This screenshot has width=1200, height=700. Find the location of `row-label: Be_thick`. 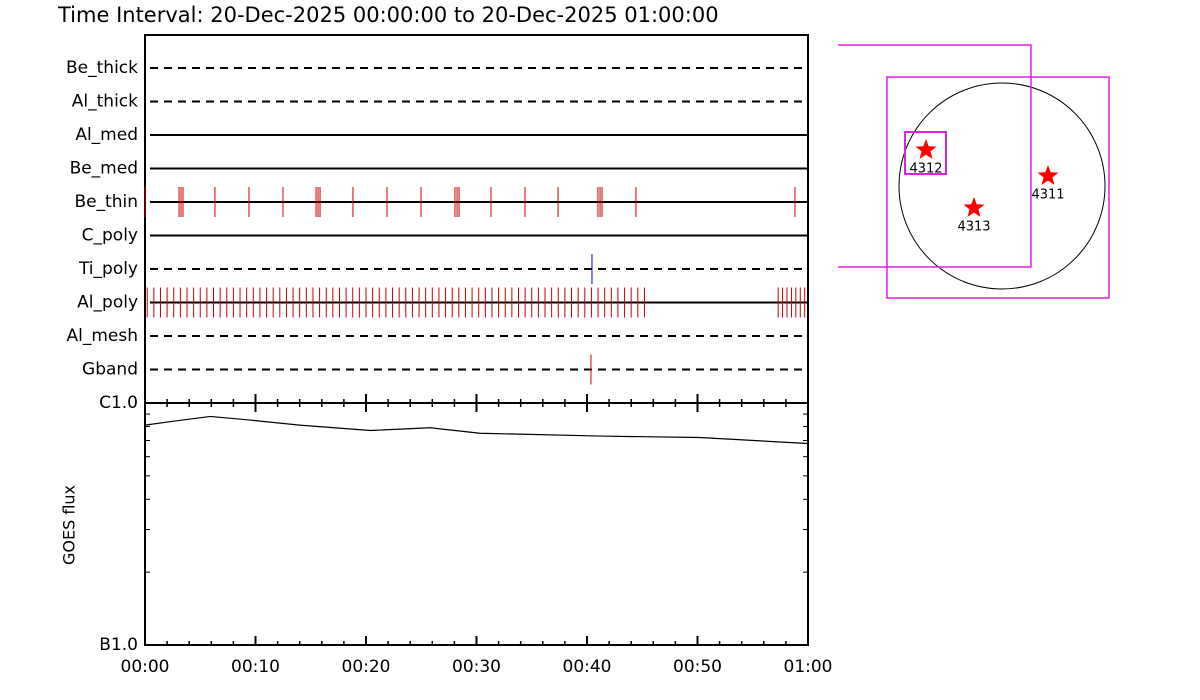

row-label: Be_thick is located at coordinates (102, 68).